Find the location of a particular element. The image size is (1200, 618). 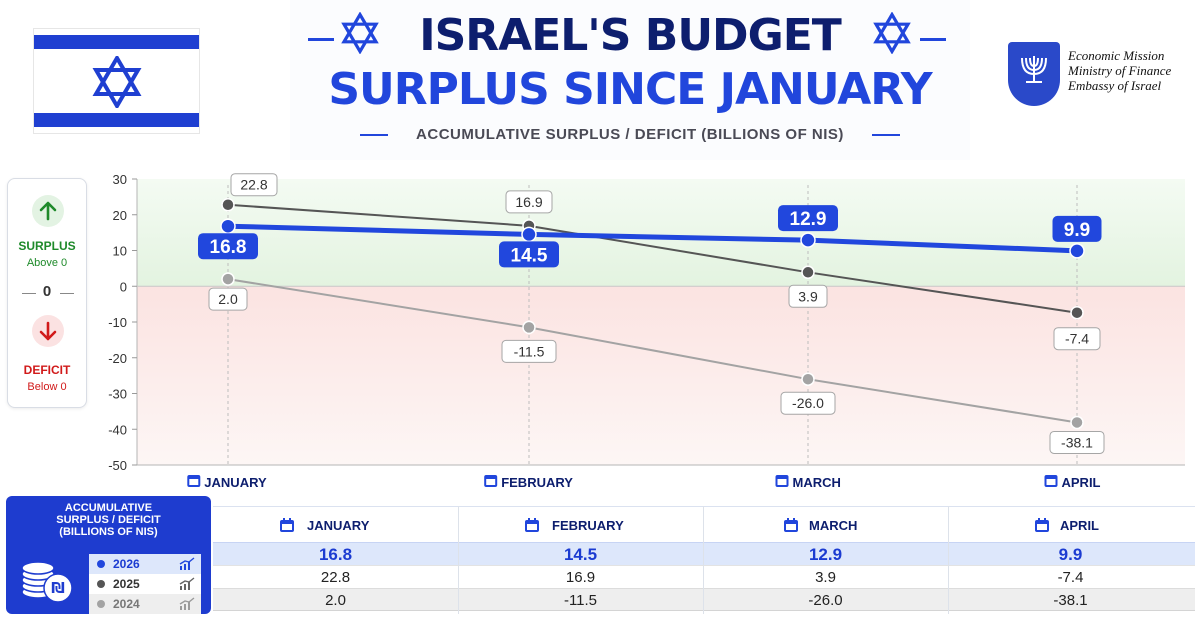

table-title-line: (BILLIONS OF NIS) is located at coordinates (108, 532).